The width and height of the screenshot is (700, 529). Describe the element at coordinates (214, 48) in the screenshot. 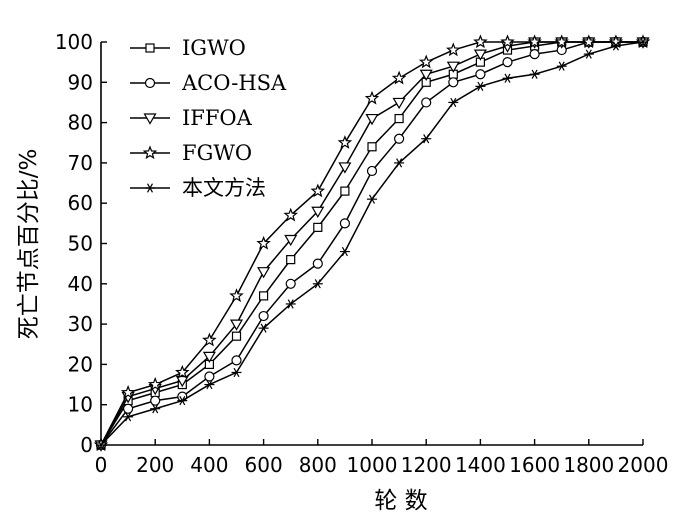

I see `legend-label: IGWO` at that location.